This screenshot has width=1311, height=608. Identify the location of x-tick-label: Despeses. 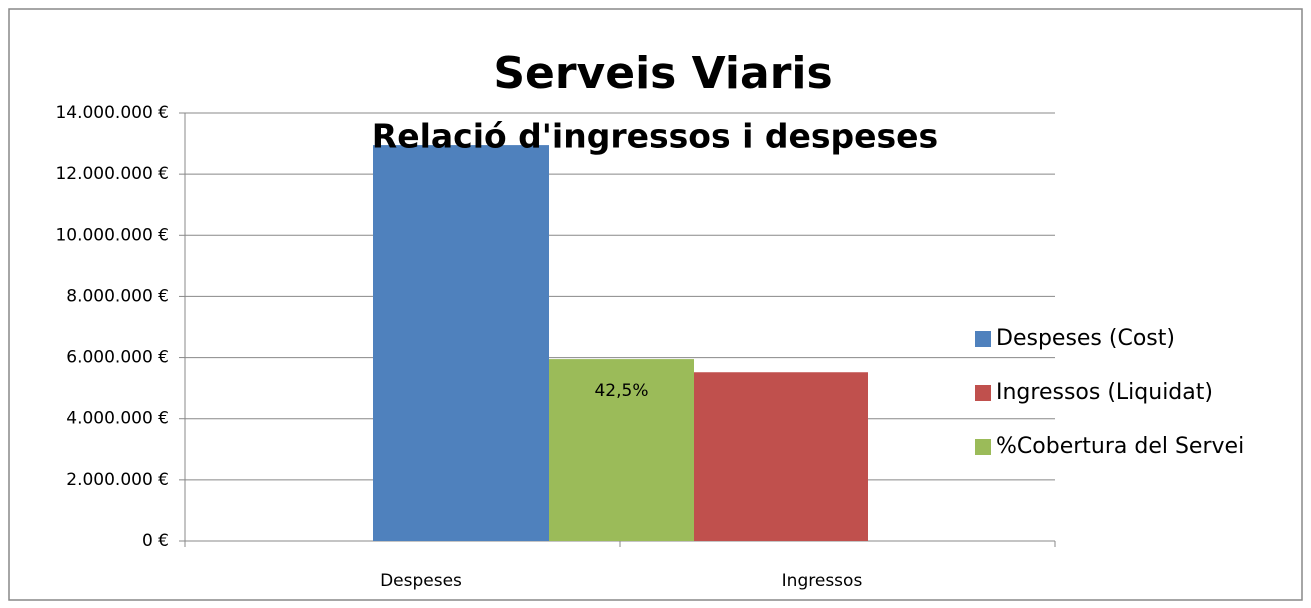
(421, 581).